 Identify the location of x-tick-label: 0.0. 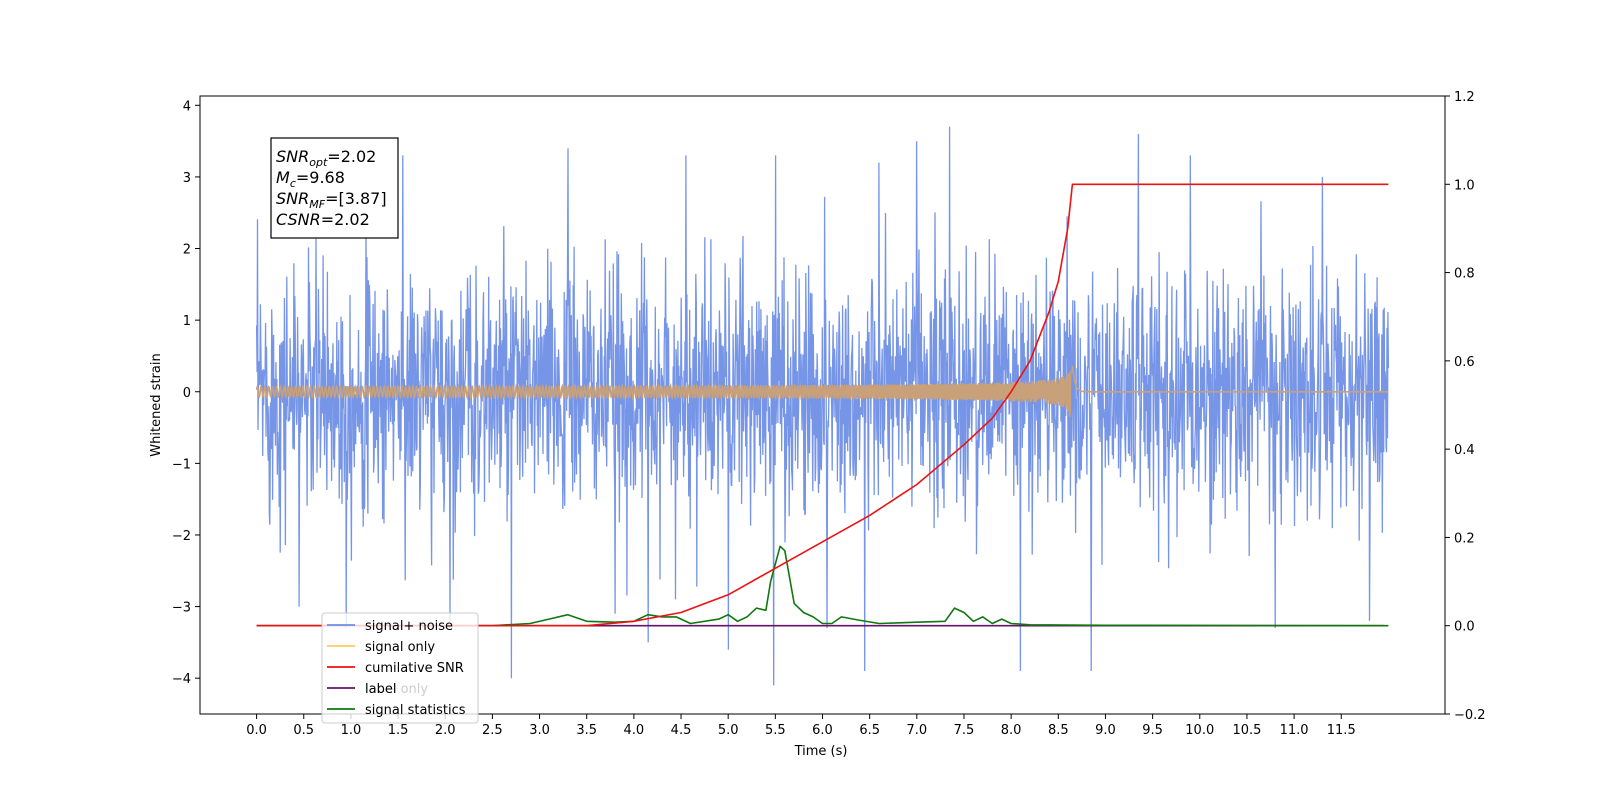
(256, 730).